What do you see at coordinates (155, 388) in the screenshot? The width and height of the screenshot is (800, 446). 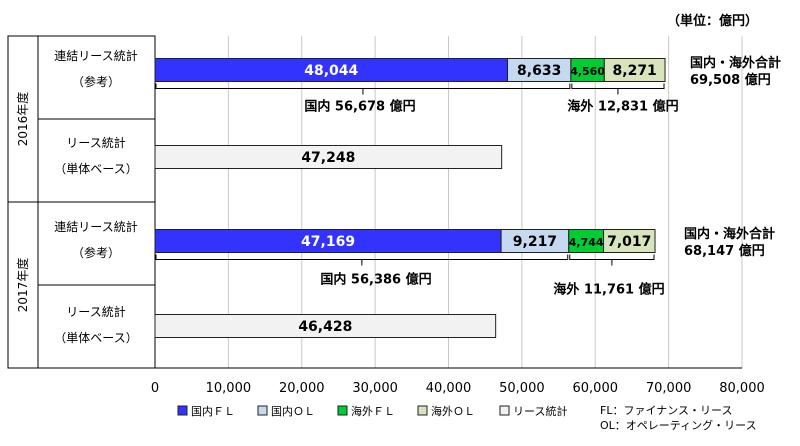 I see `x-tick-label: 0` at bounding box center [155, 388].